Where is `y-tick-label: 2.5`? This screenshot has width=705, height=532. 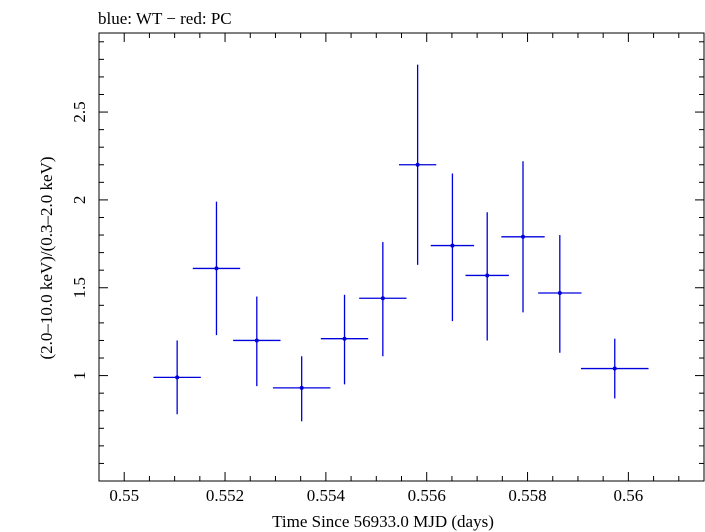
y-tick-label: 2.5 is located at coordinates (79, 111).